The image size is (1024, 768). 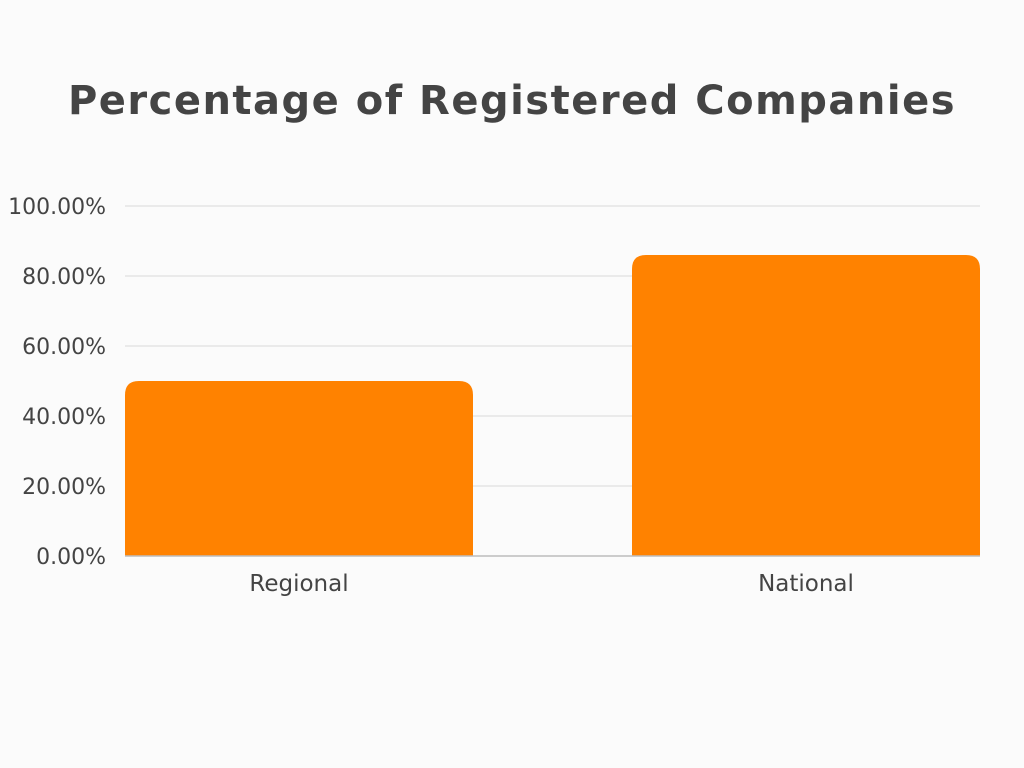 What do you see at coordinates (806, 405) in the screenshot?
I see `bar-national` at bounding box center [806, 405].